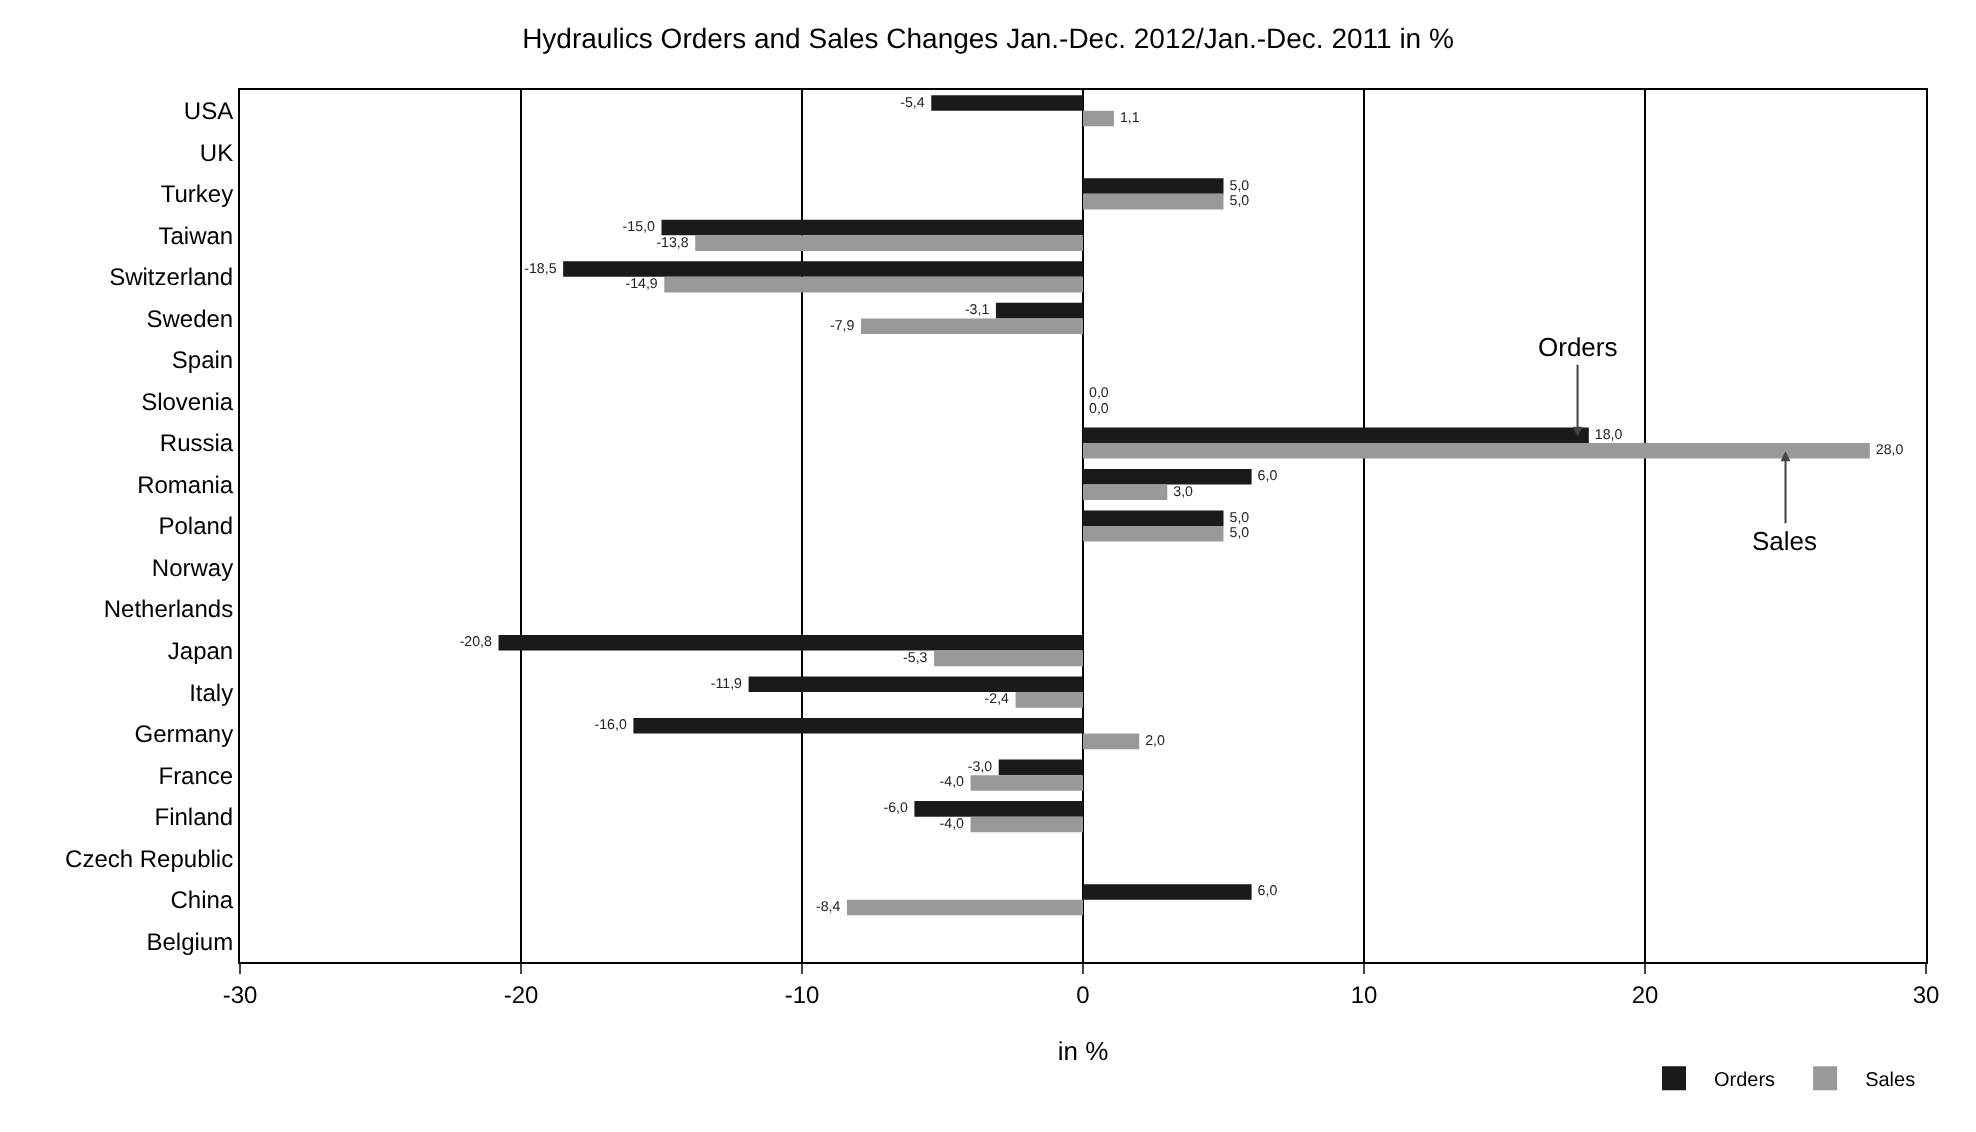  What do you see at coordinates (171, 277) in the screenshot?
I see `y-tick-label: Switzerland` at bounding box center [171, 277].